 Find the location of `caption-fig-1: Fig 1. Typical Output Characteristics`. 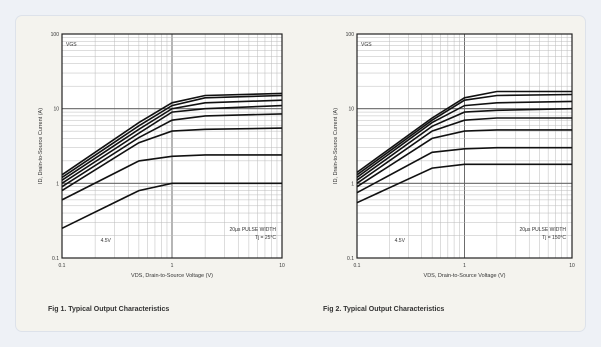

caption-fig-1: Fig 1. Typical Output Characteristics is located at coordinates (109, 309).